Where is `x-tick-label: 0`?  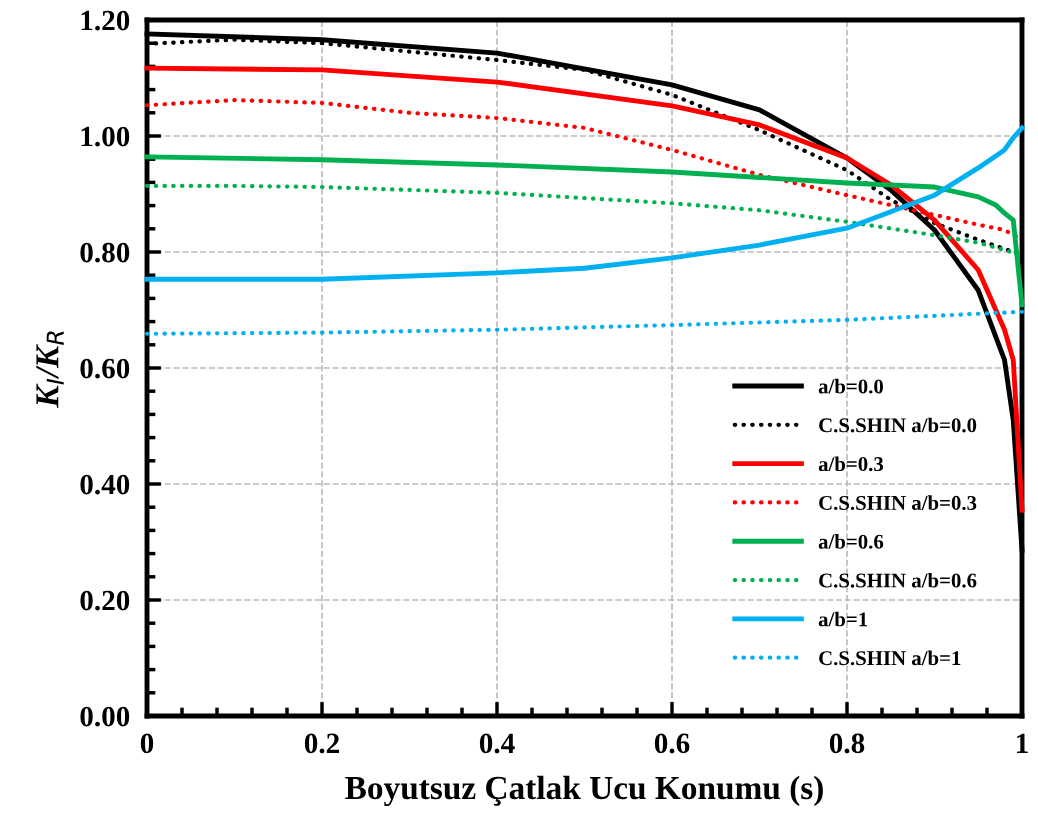
x-tick-label: 0 is located at coordinates (147, 743).